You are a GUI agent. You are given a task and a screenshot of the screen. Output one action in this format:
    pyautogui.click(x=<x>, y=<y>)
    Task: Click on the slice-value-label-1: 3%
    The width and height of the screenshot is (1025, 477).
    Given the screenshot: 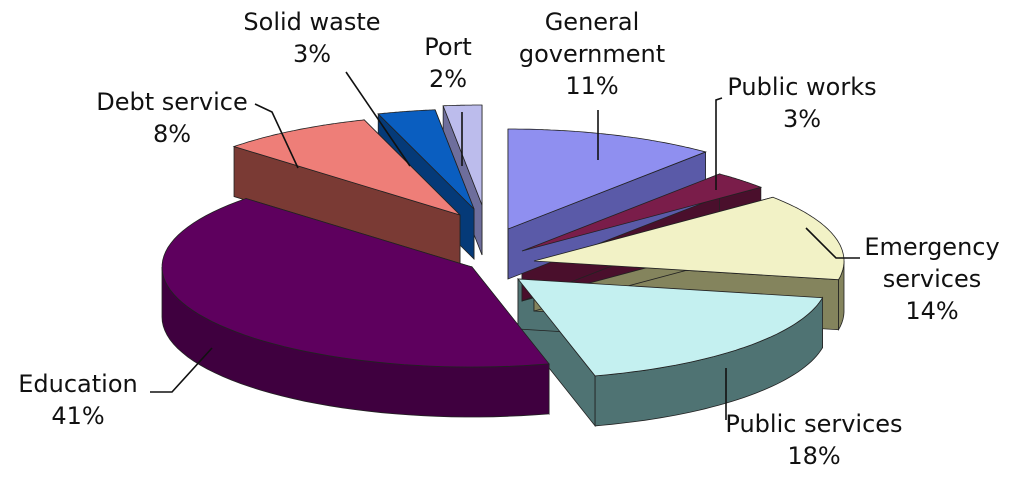 What is the action you would take?
    pyautogui.click(x=802, y=119)
    